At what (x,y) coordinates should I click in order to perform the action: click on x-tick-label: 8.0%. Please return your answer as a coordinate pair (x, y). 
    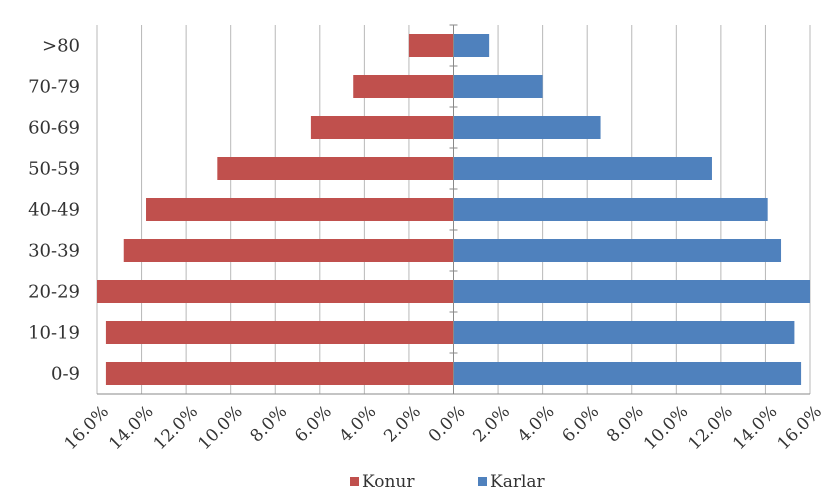
    Looking at the image, I should click on (269, 424).